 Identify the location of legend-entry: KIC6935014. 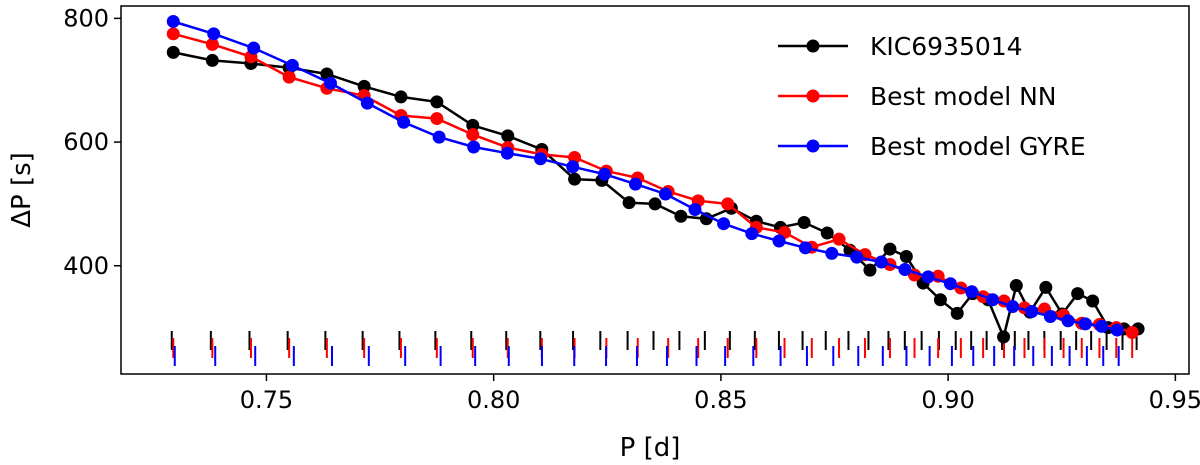
(900, 46).